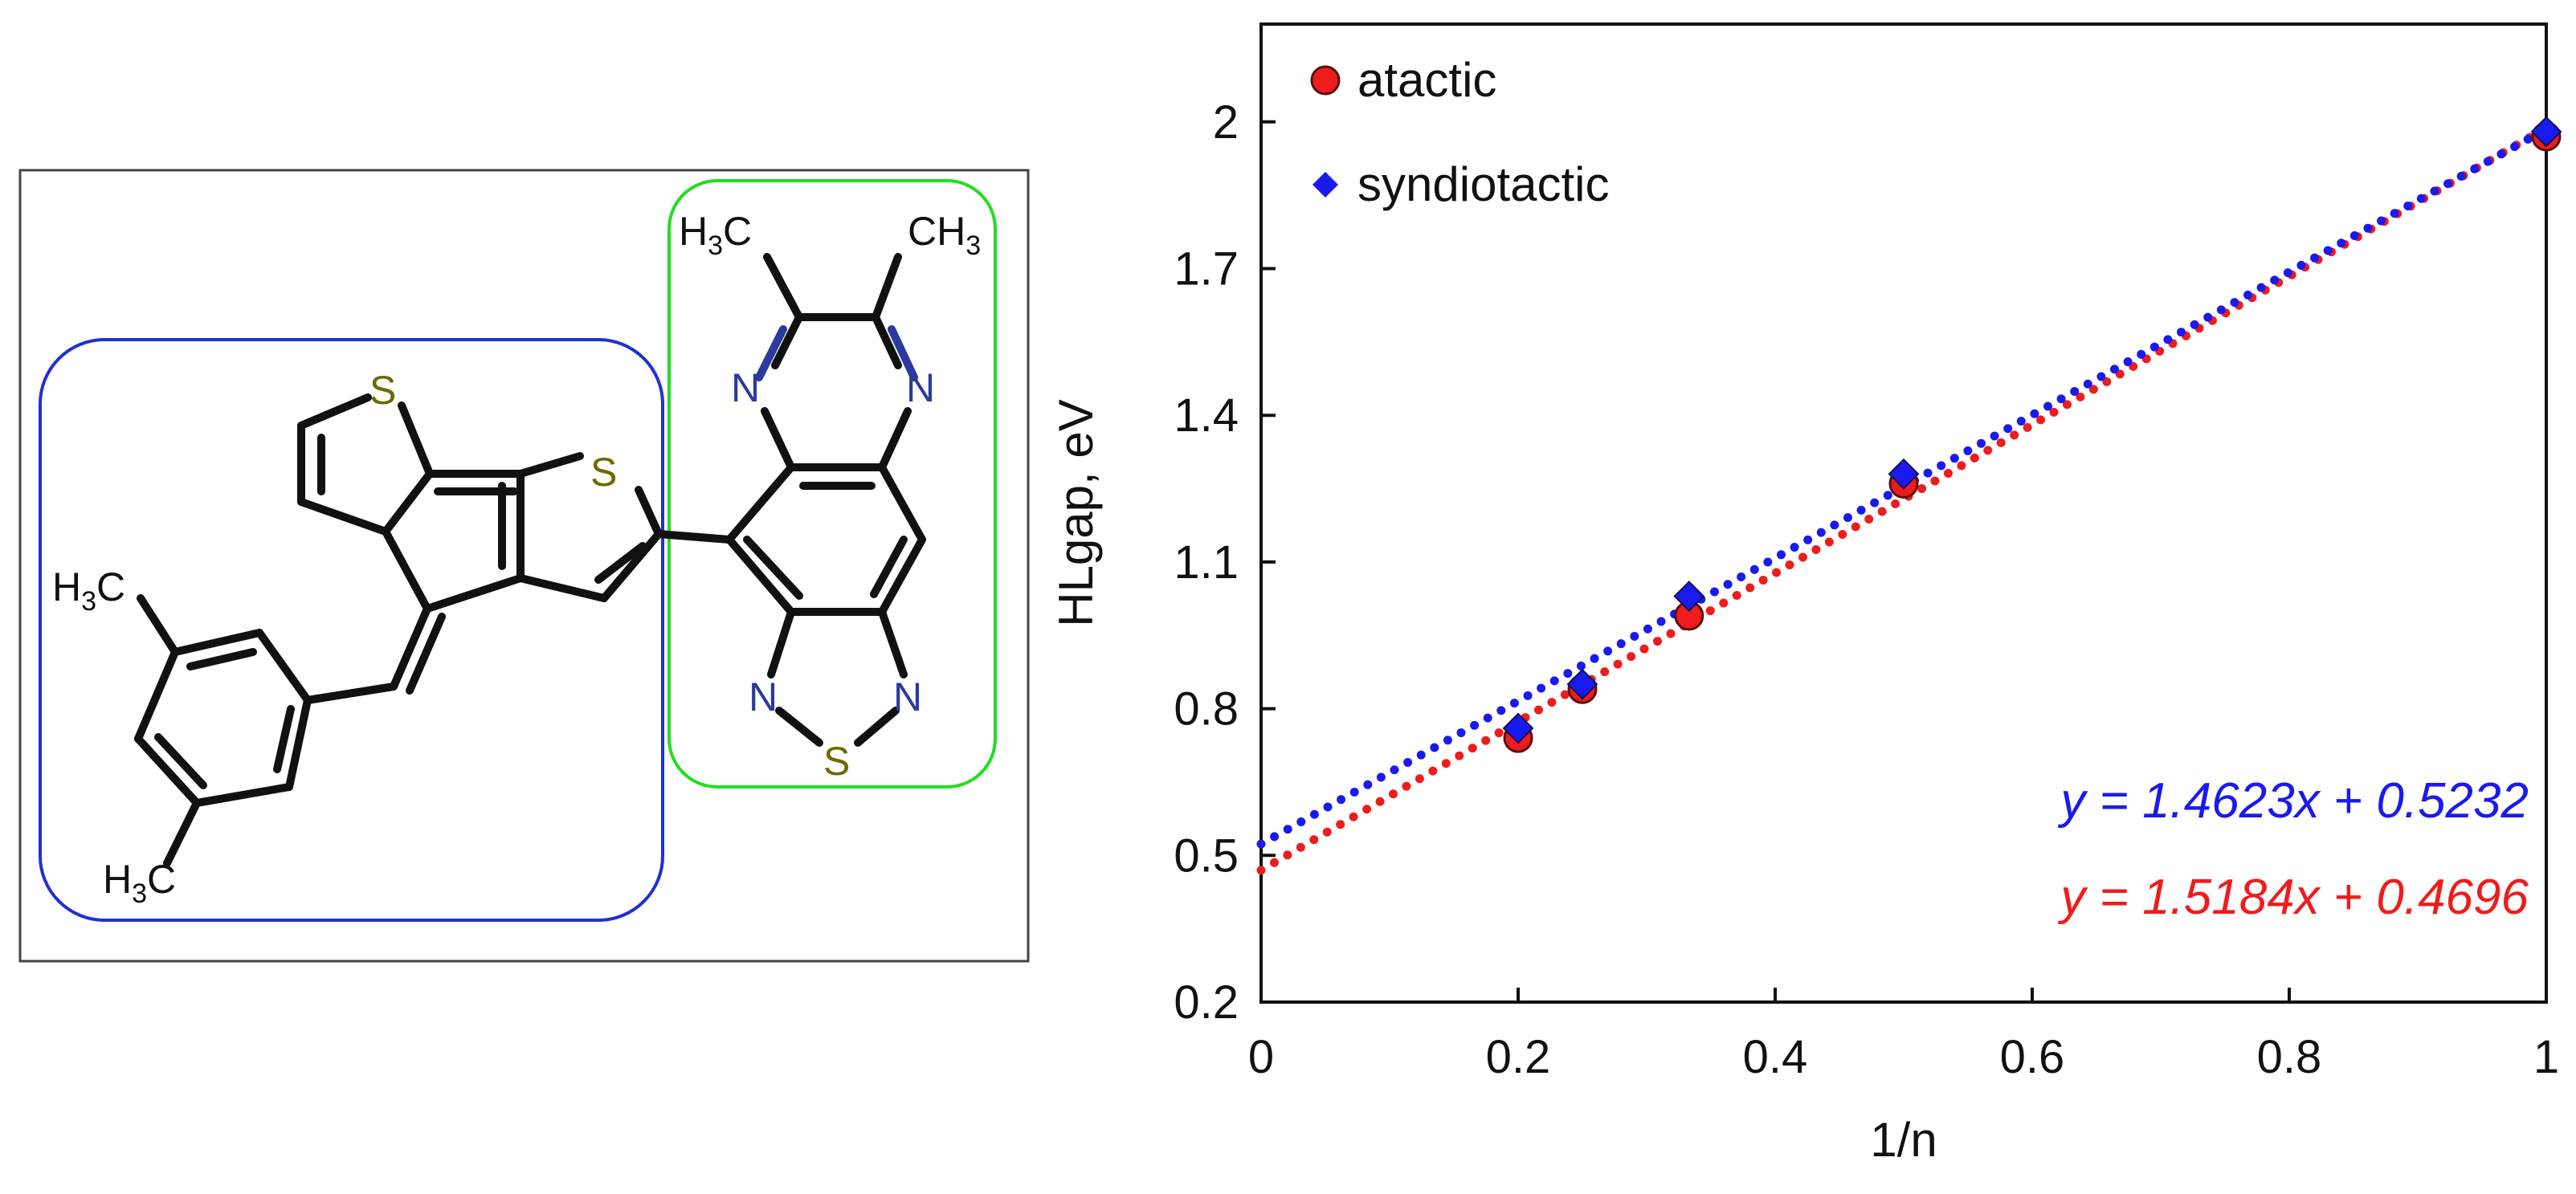  What do you see at coordinates (920, 387) in the screenshot?
I see `atom-n-top-right: N` at bounding box center [920, 387].